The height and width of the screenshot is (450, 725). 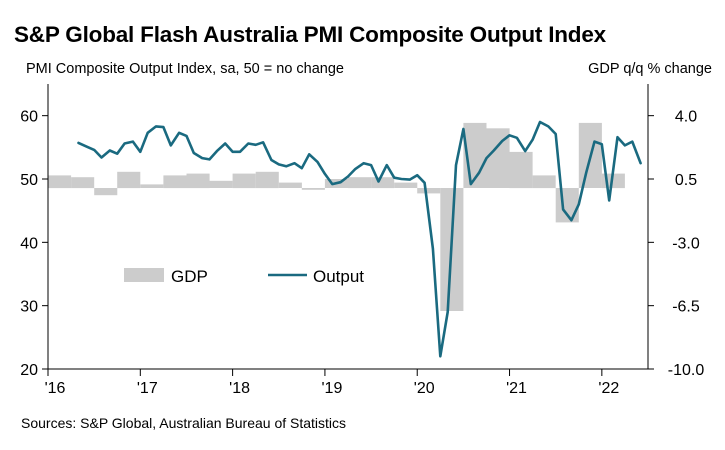 What do you see at coordinates (516, 388) in the screenshot?
I see `x-tick-label: '21` at bounding box center [516, 388].